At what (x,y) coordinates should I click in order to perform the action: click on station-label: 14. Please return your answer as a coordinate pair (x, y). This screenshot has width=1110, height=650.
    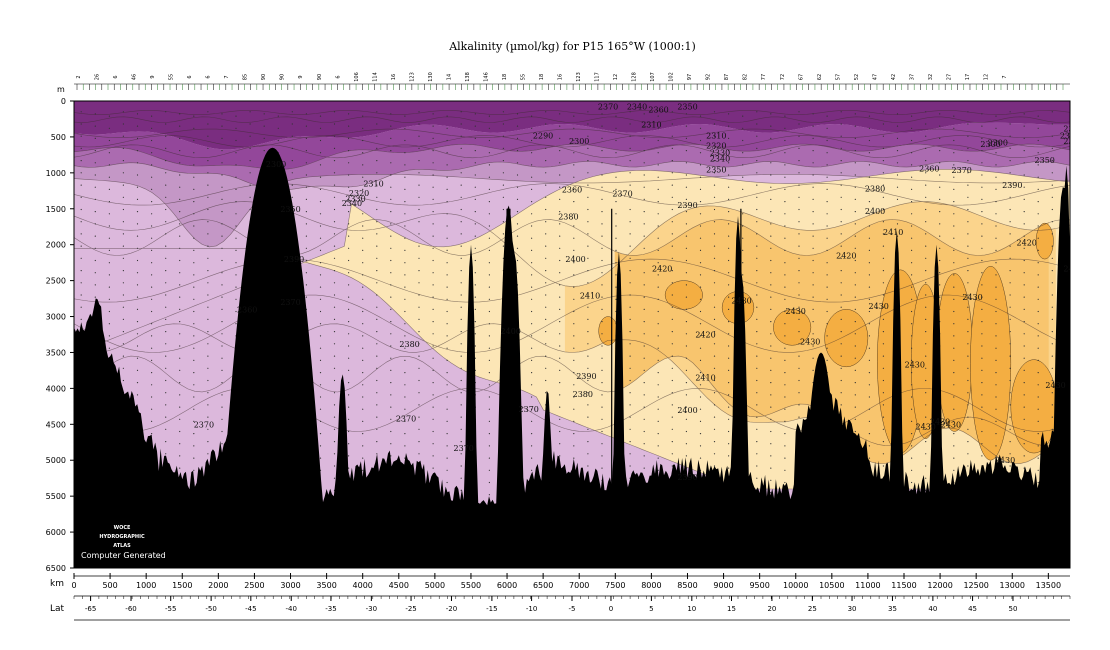
    Looking at the image, I should click on (449, 77).